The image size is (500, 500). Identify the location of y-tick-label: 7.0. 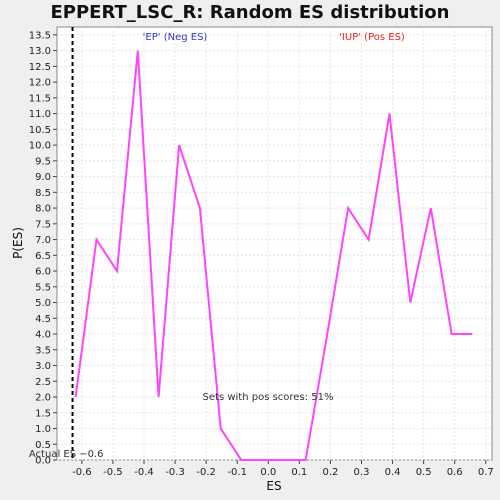
(43, 240).